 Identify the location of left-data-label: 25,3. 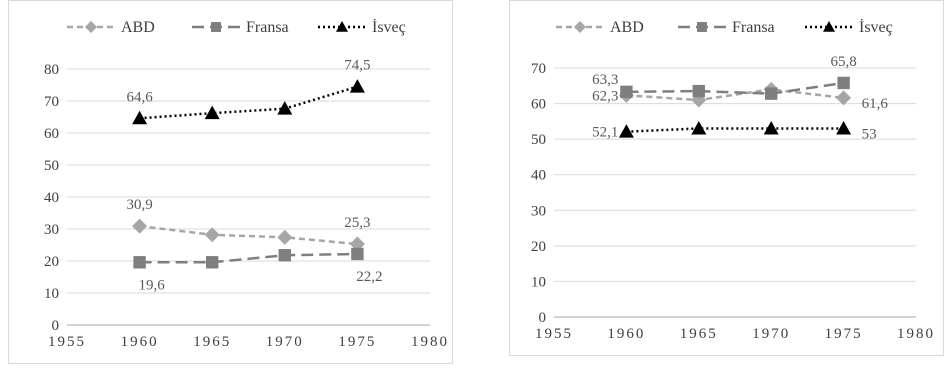
(357, 223).